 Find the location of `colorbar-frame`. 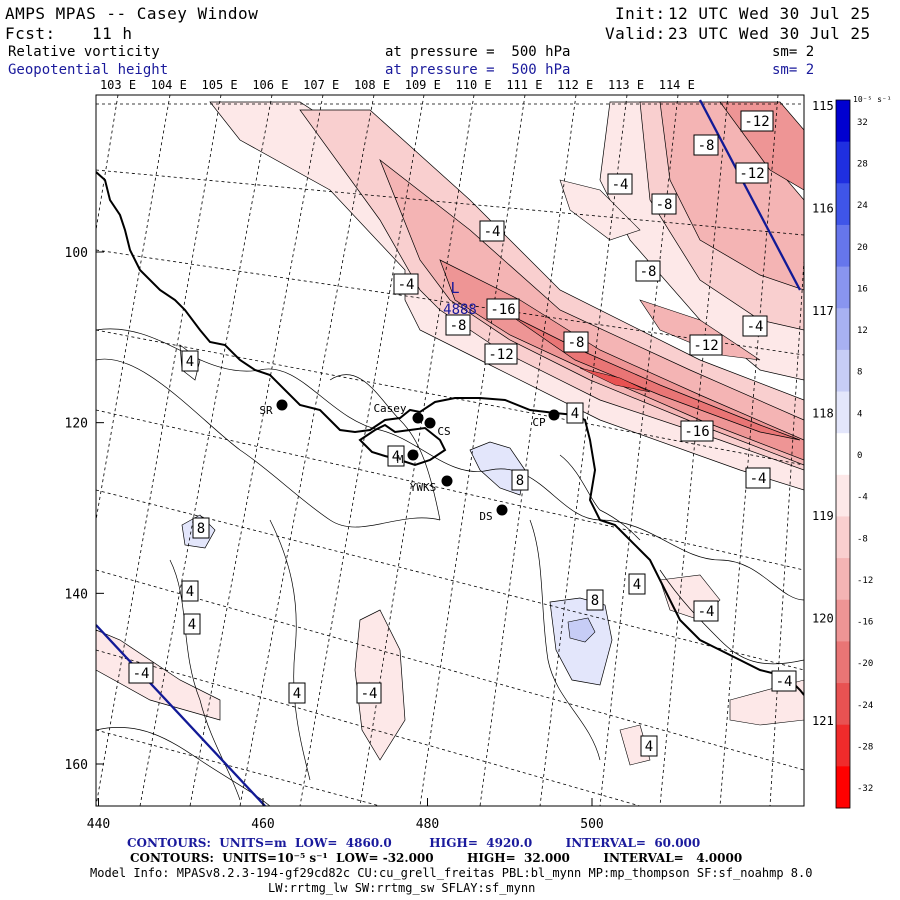

colorbar-frame is located at coordinates (843, 454).